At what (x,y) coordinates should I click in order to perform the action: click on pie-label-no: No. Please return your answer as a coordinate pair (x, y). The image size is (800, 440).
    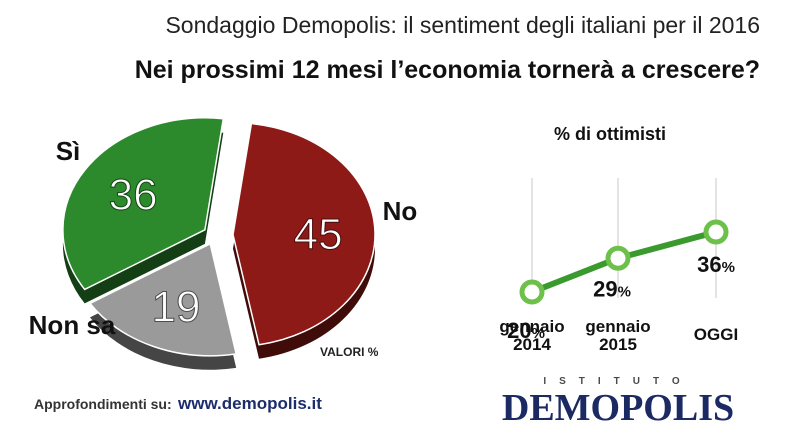
    Looking at the image, I should click on (400, 211).